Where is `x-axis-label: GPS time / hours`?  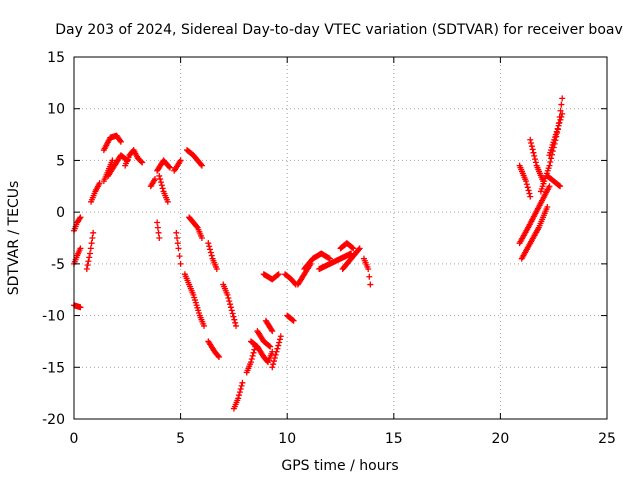 x-axis-label: GPS time / hours is located at coordinates (339, 466).